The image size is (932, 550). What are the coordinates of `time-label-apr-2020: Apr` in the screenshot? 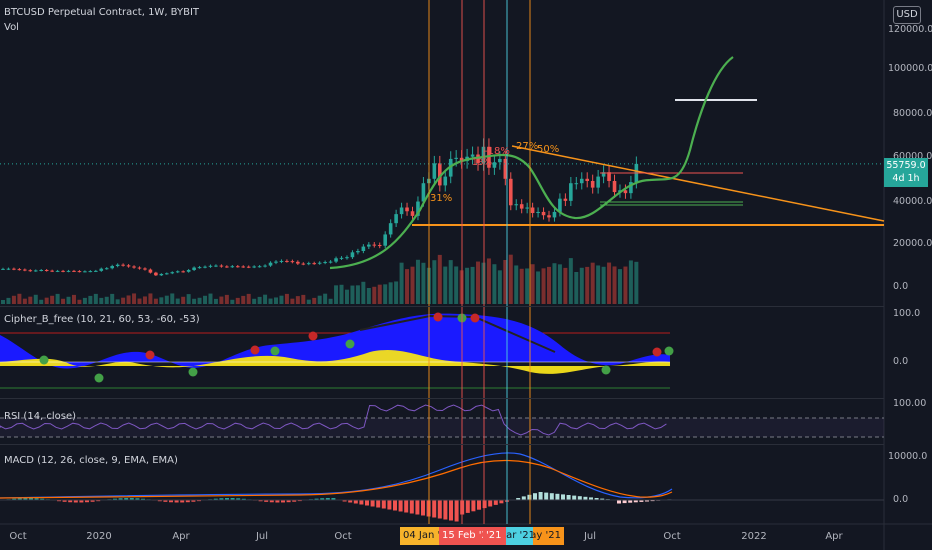 It's located at (181, 536).